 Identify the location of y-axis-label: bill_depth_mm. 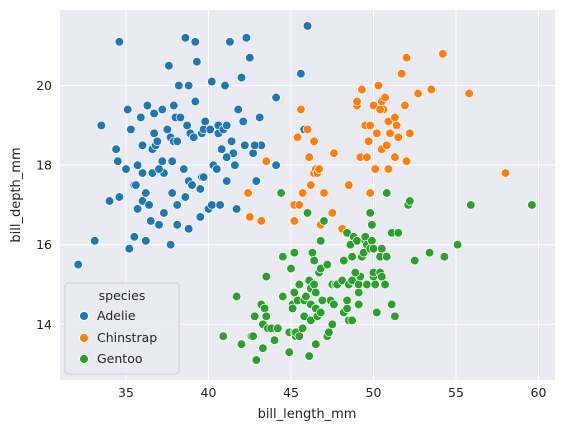
(16, 194).